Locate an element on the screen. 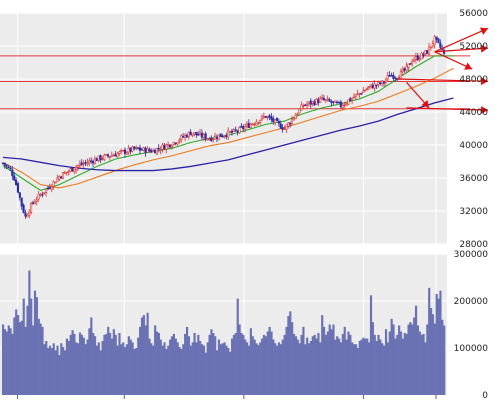  forecast-arrows is located at coordinates (443, 70).